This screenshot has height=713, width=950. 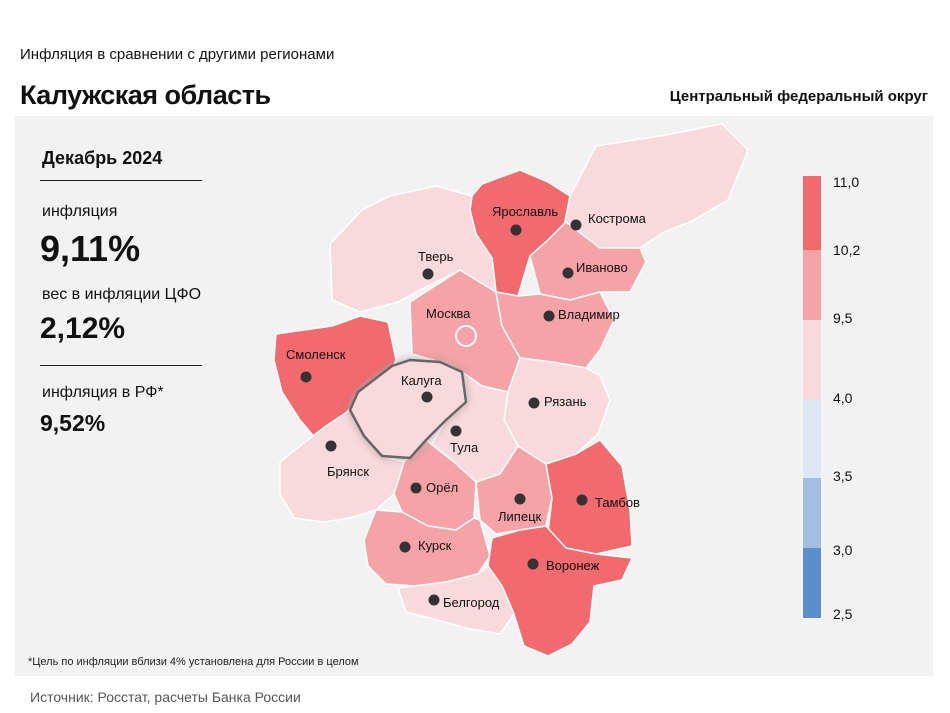 What do you see at coordinates (843, 476) in the screenshot?
I see `legend-tick-label: 3,5` at bounding box center [843, 476].